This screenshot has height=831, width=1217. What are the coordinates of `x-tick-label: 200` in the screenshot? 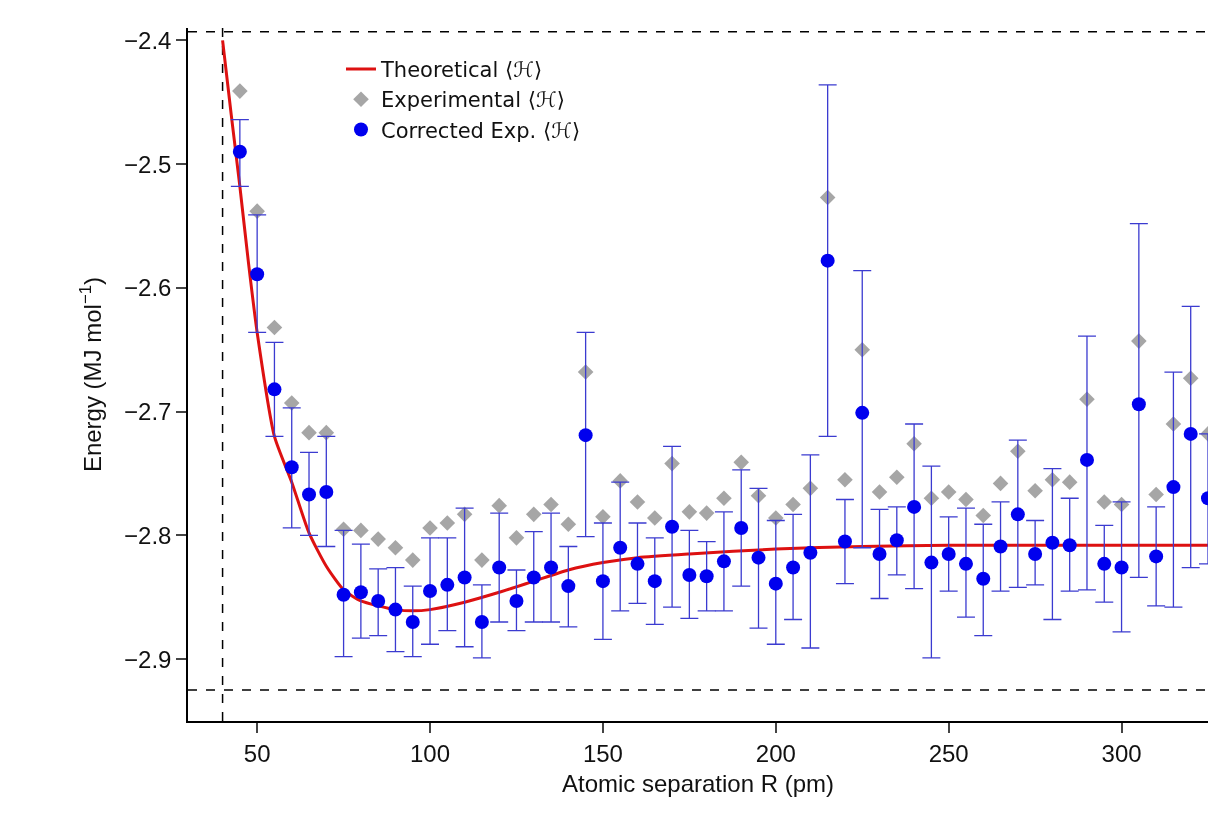 It's located at (775, 753).